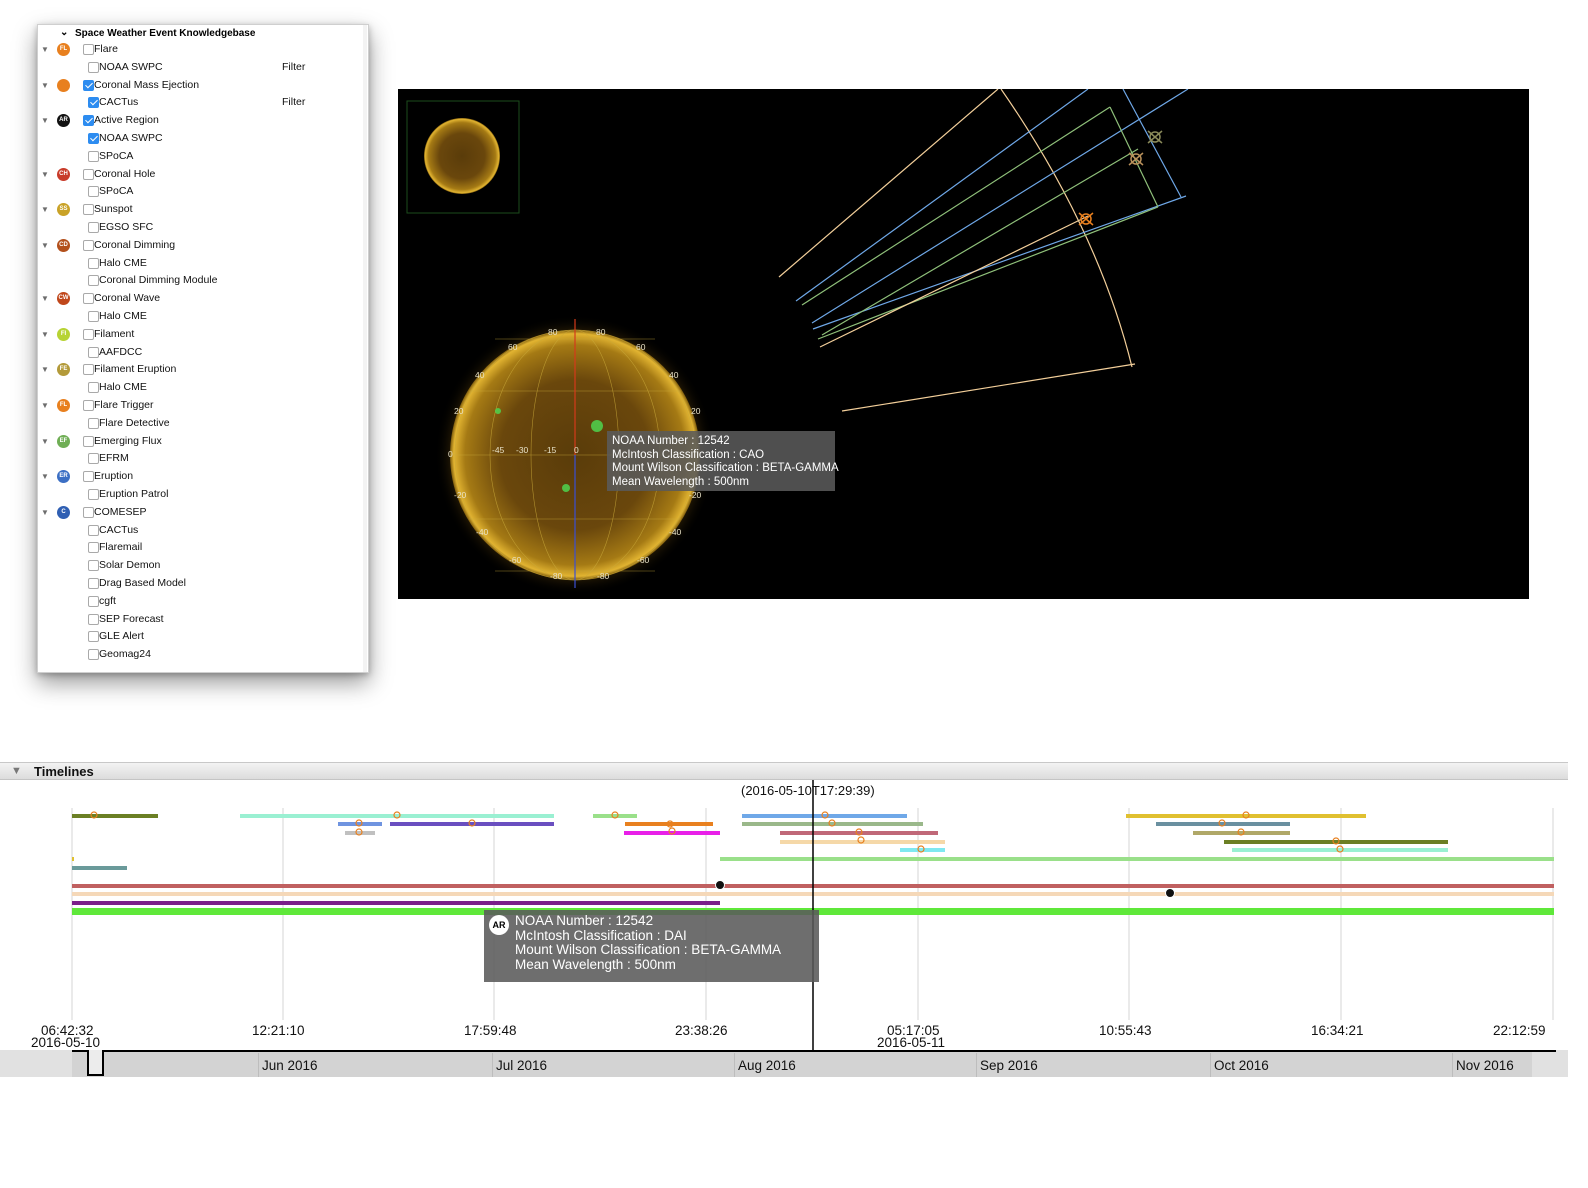 This screenshot has height=1188, width=1588. What do you see at coordinates (203, 33) in the screenshot?
I see `knowledgebase-header: ⌄ Space Weather Event Knowledgebase` at bounding box center [203, 33].